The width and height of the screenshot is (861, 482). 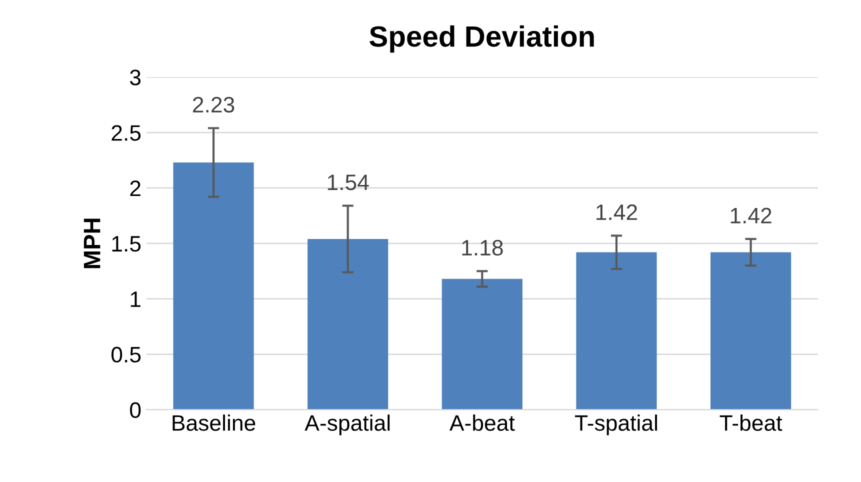 What do you see at coordinates (126, 244) in the screenshot?
I see `y-tick-label: 1.5` at bounding box center [126, 244].